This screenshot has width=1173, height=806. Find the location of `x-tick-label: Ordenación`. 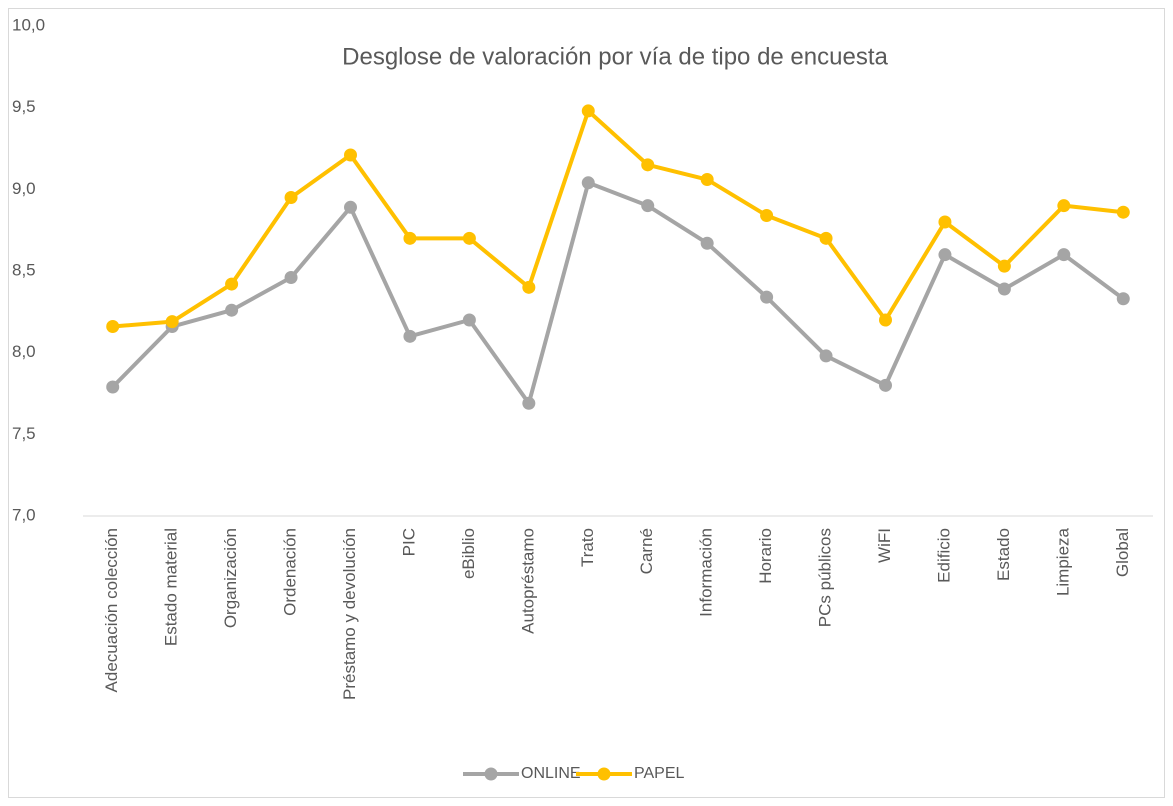

x-tick-label: Ordenación is located at coordinates (290, 572).